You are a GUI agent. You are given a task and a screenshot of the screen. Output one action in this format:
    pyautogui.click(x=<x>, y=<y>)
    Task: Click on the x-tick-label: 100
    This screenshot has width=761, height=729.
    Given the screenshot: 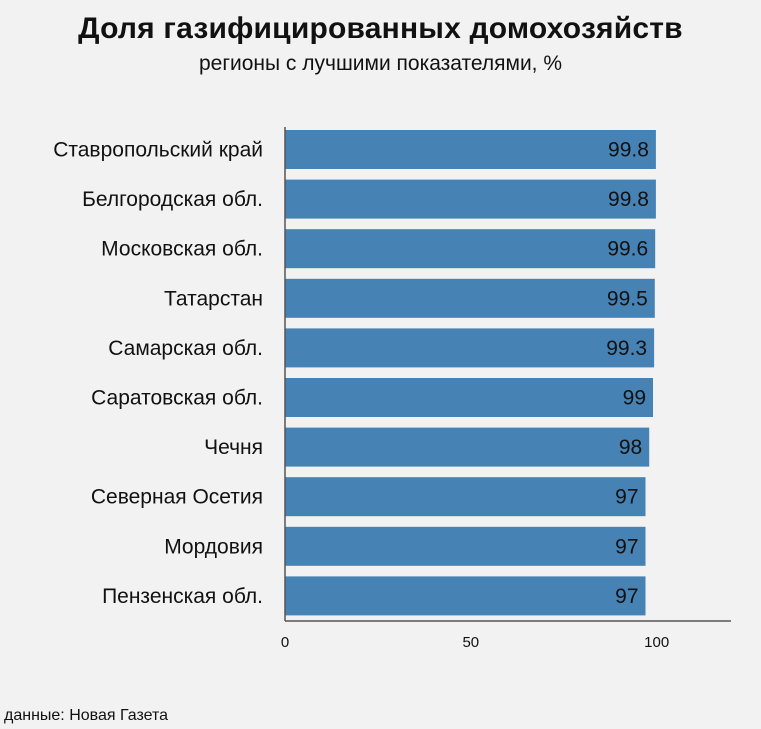 What is the action you would take?
    pyautogui.click(x=656, y=642)
    